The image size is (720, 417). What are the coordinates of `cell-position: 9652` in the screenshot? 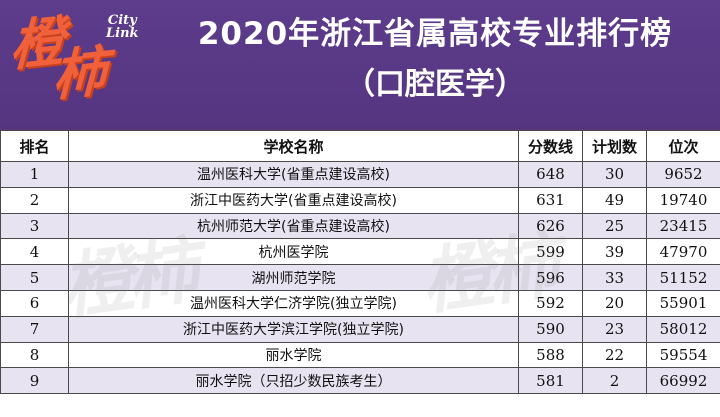 It's located at (683, 174).